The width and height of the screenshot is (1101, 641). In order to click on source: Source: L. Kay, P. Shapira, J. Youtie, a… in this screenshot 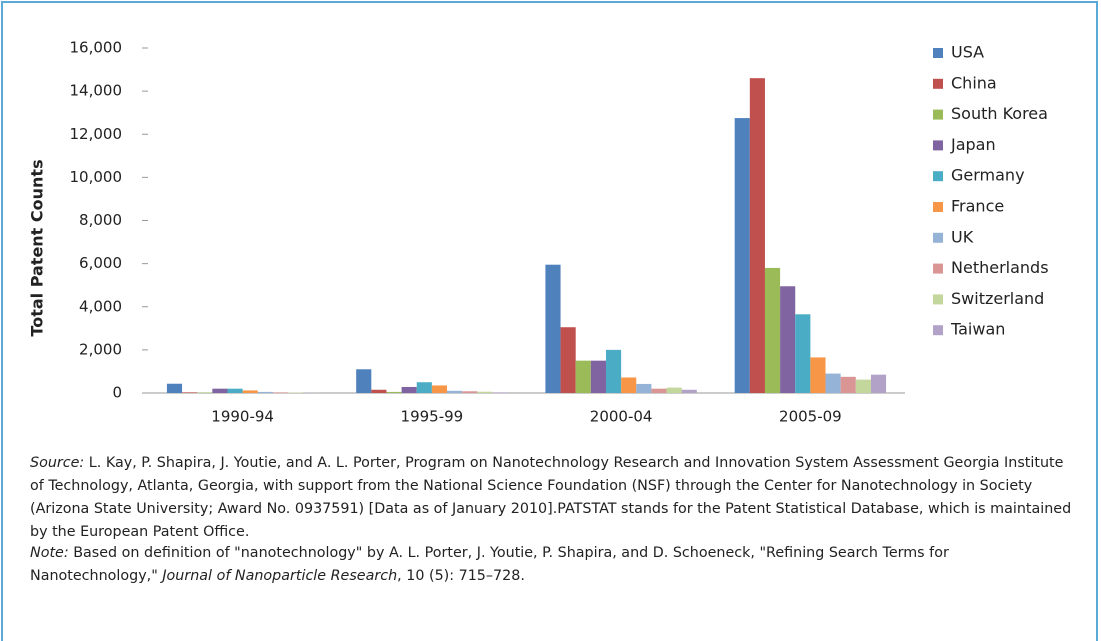, I will do `click(555, 498)`.